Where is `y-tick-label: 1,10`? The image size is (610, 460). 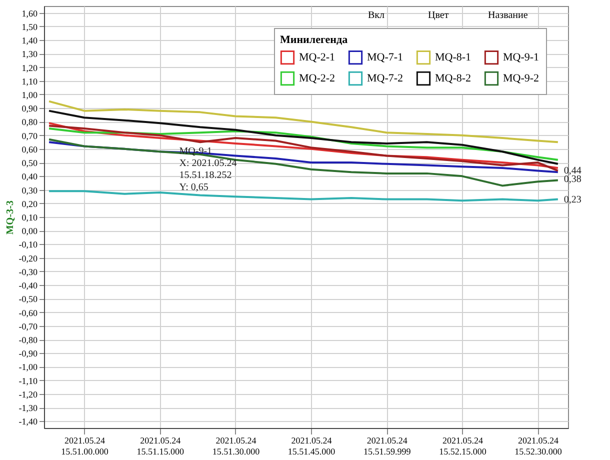
y-tick-label: 1,10 is located at coordinates (30, 81).